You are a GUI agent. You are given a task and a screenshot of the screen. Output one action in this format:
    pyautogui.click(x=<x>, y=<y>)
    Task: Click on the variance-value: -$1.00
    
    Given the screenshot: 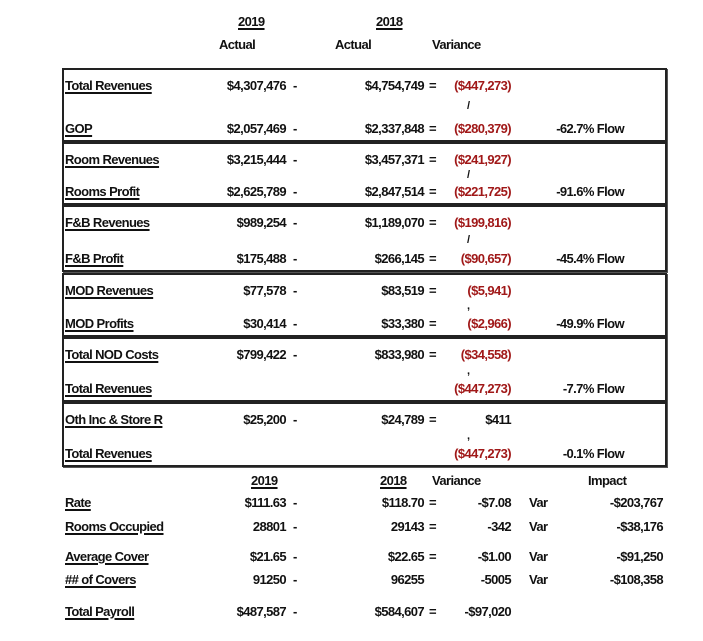 What is the action you would take?
    pyautogui.click(x=494, y=556)
    